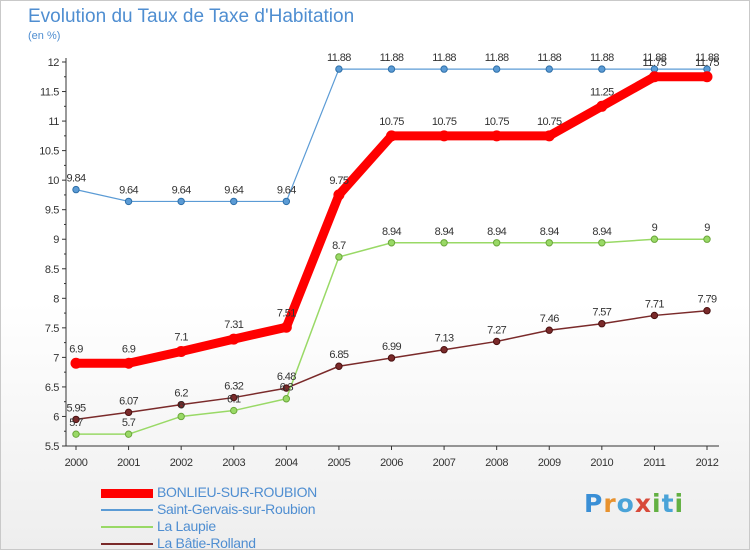 This screenshot has width=750, height=552. What do you see at coordinates (601, 313) in the screenshot?
I see `data-label: 7.57` at bounding box center [601, 313].